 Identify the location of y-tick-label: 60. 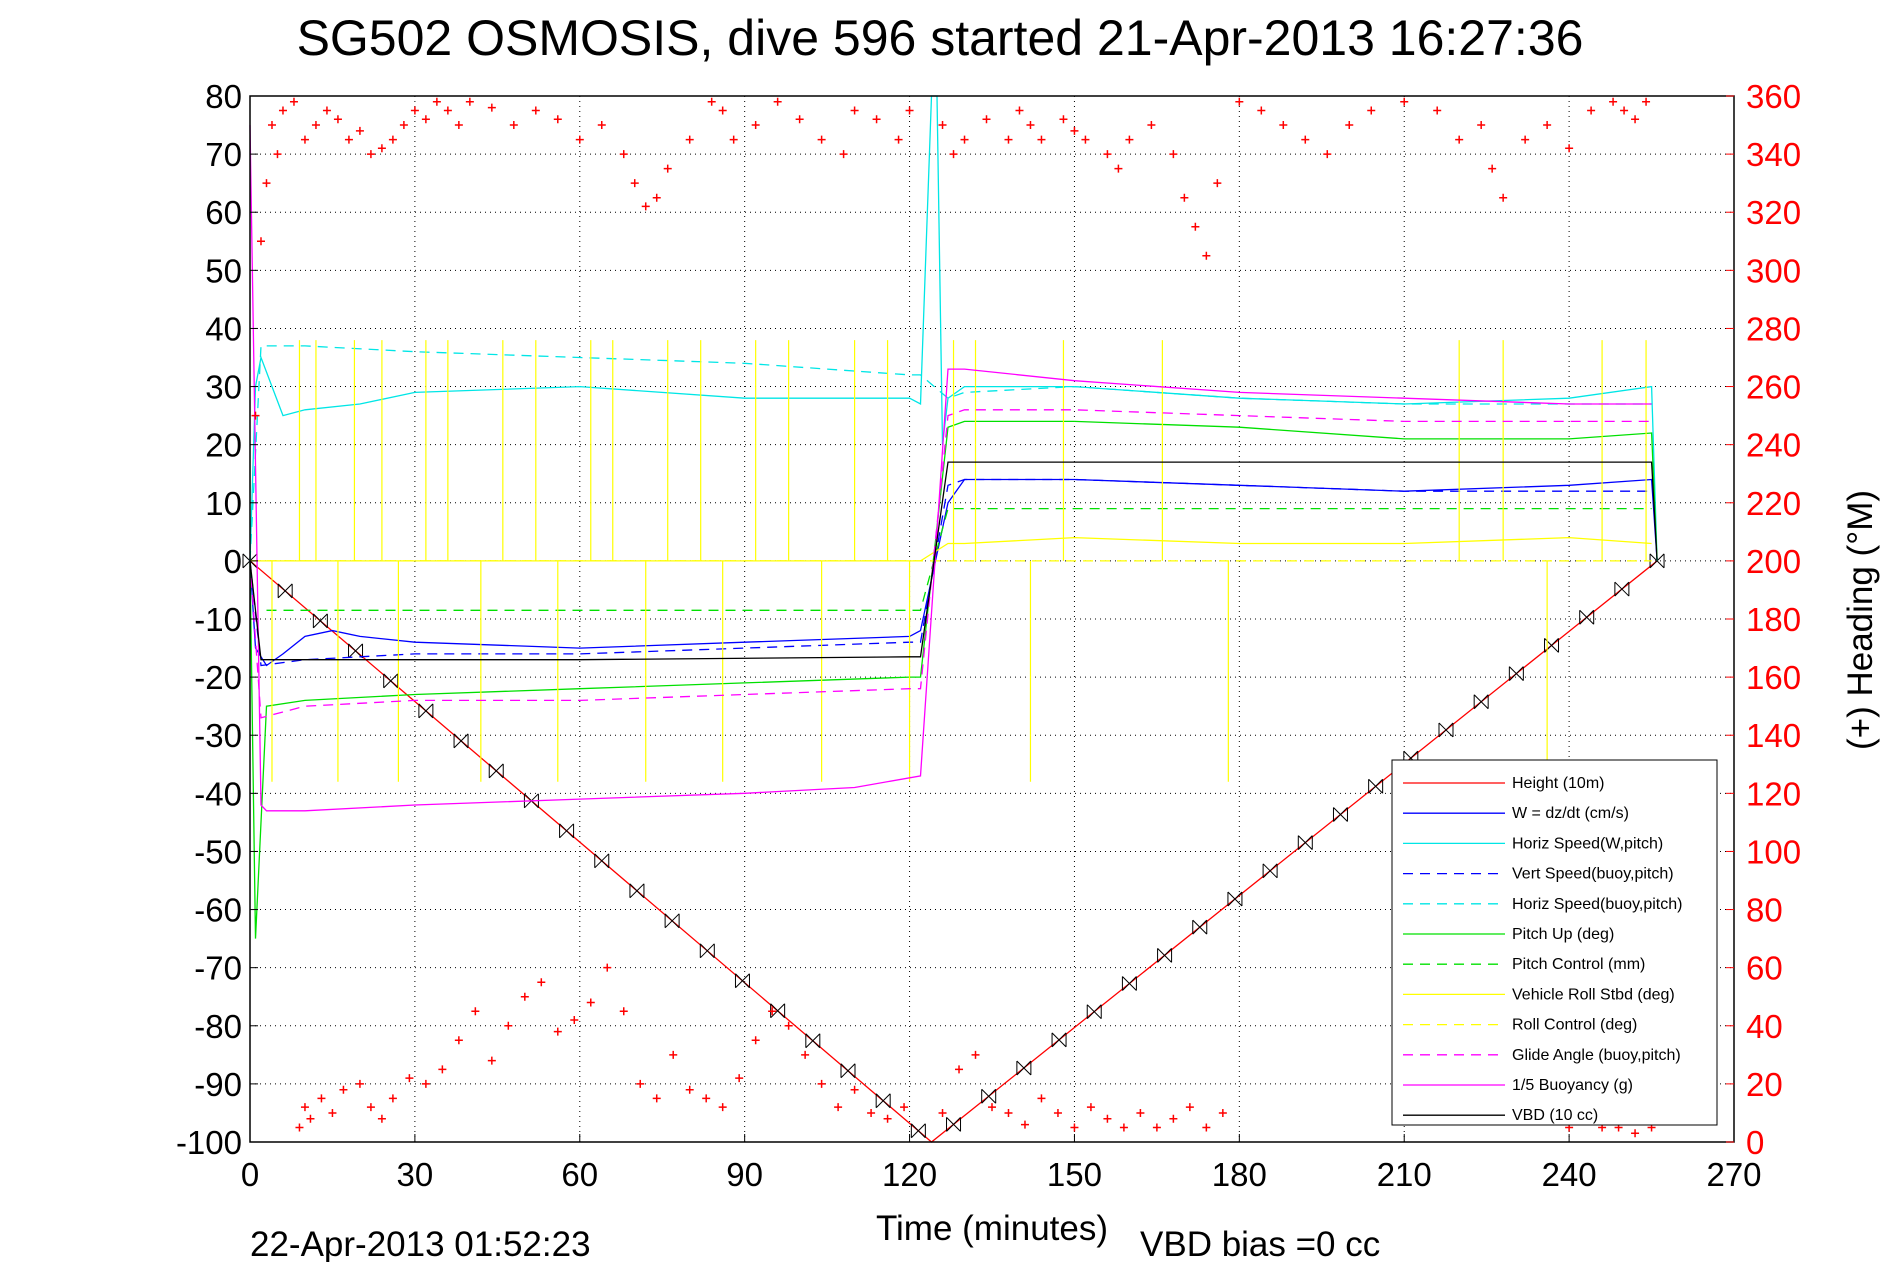
(223, 212).